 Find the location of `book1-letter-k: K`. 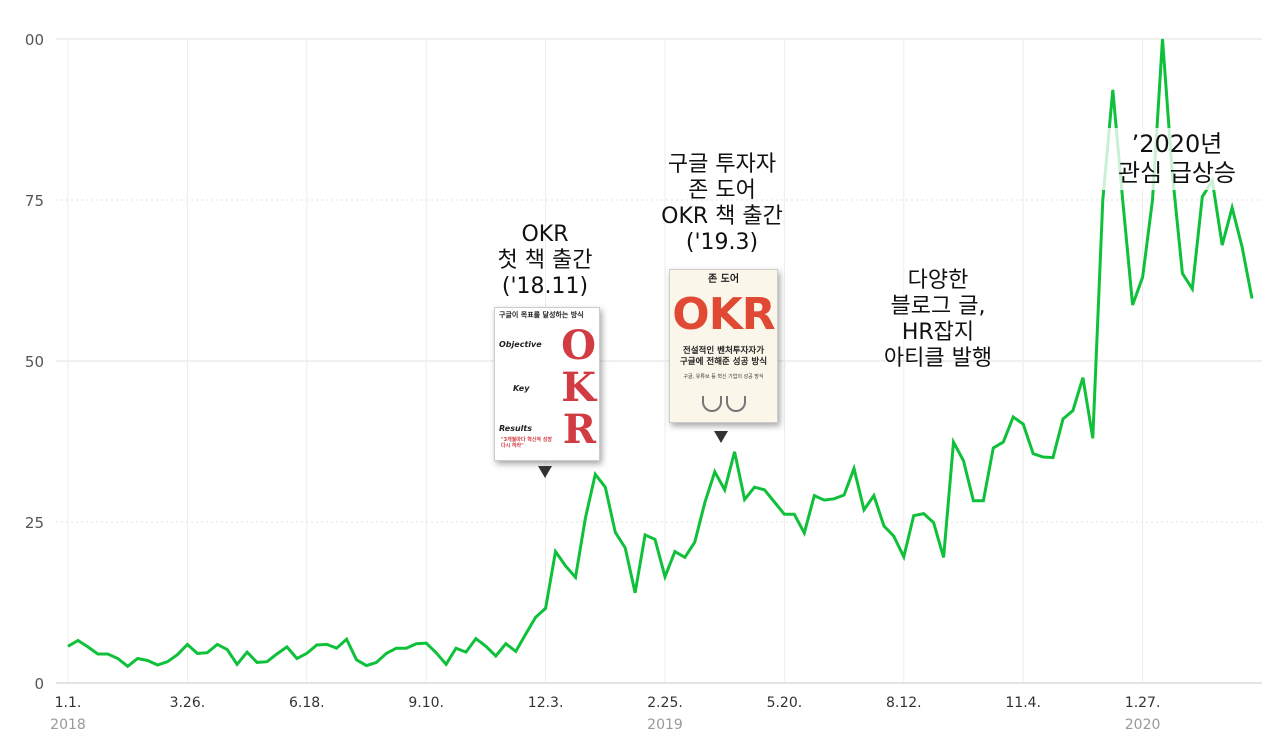

book1-letter-k: K is located at coordinates (578, 387).